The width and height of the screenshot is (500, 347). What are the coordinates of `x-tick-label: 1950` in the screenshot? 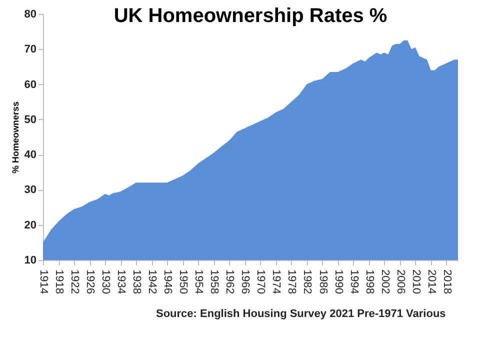 It's located at (183, 282).